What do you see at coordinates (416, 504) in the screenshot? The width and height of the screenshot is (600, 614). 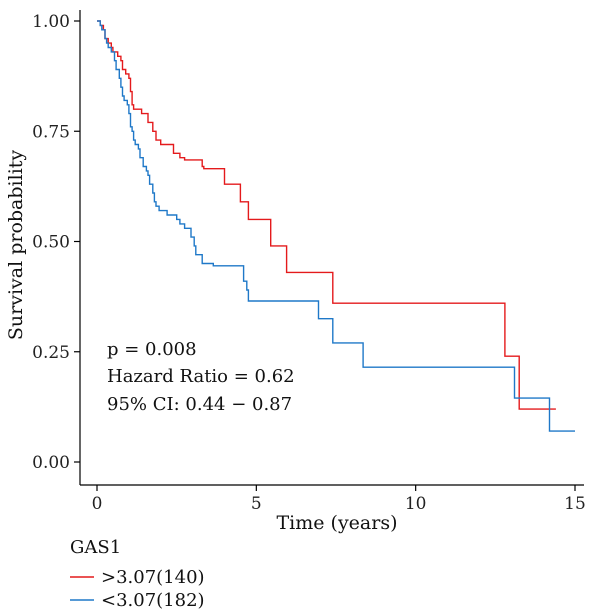 I see `x-tick-label: 10` at bounding box center [416, 504].